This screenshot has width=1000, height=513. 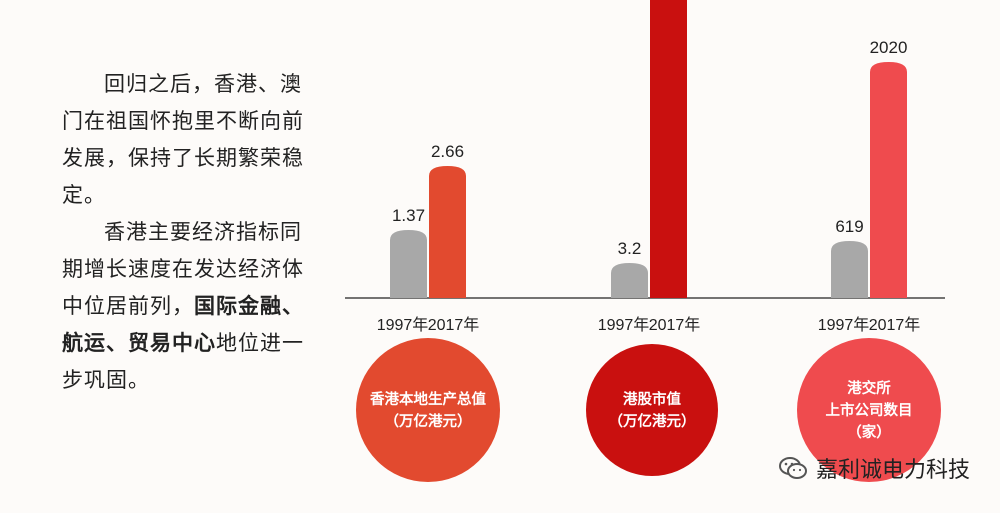 I want to click on bar-3-1997年, so click(x=849, y=269).